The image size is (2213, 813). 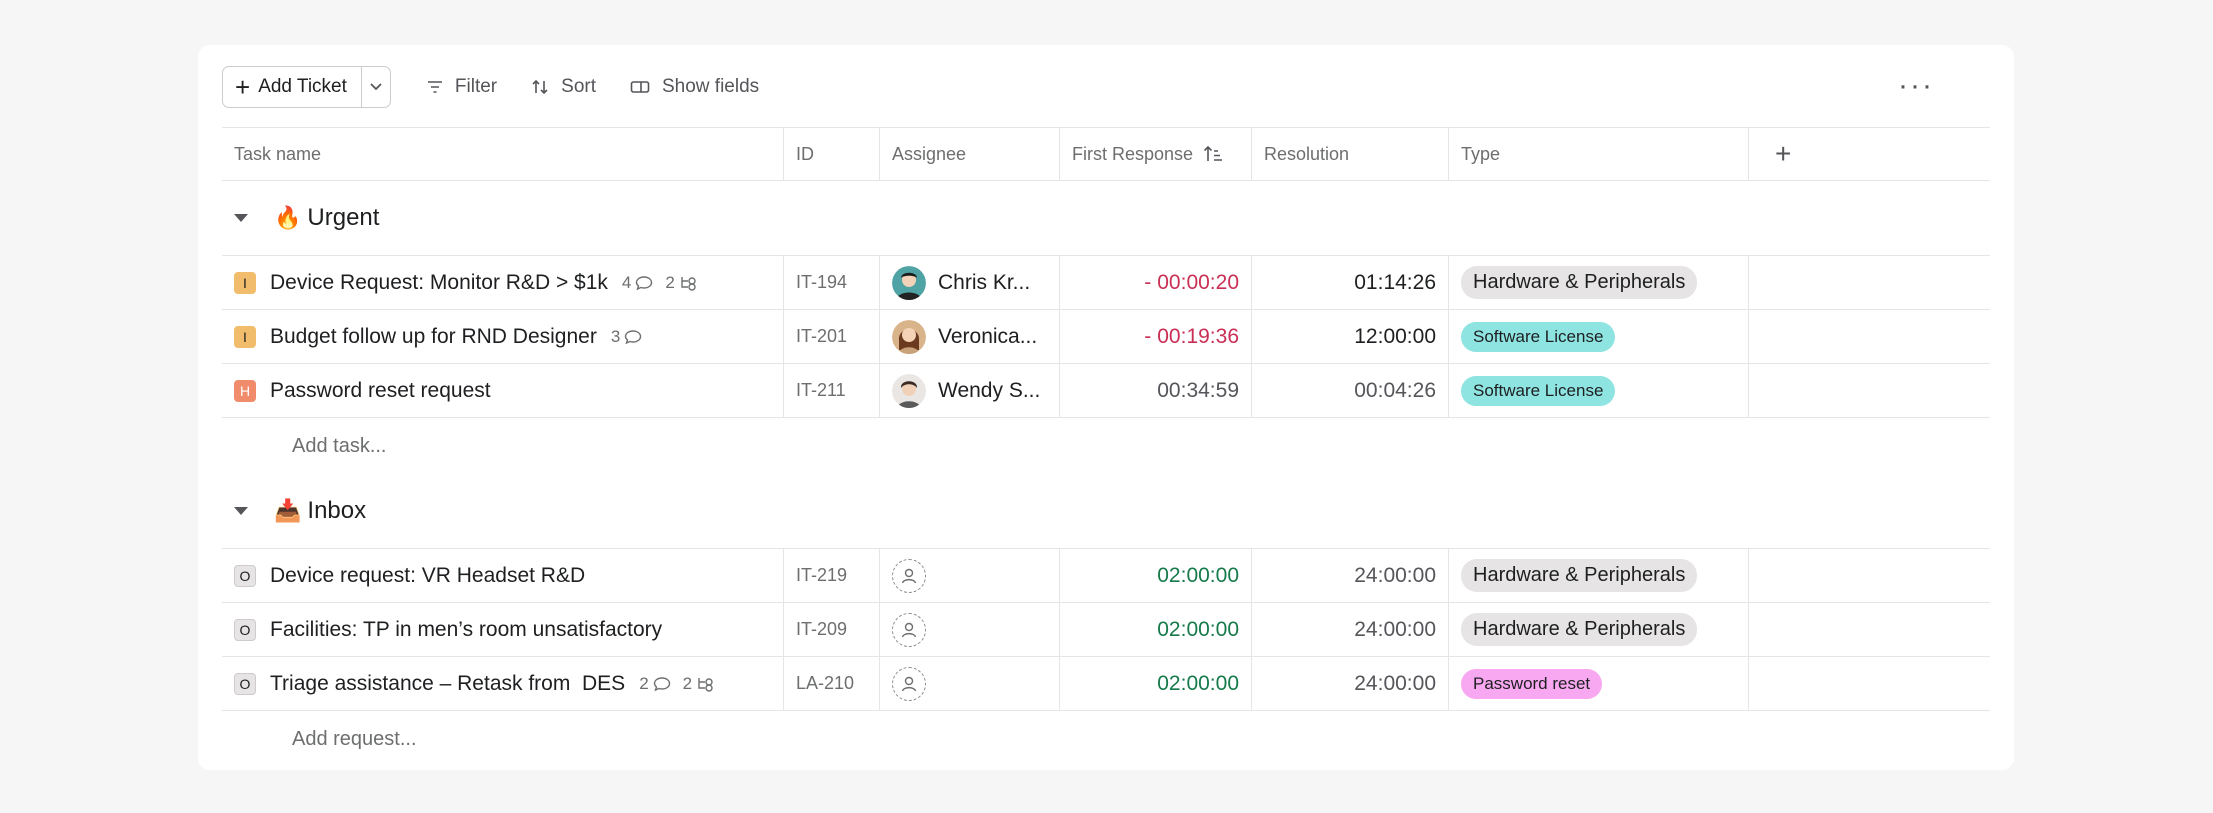 I want to click on task-name-cell: I Device Request: Monitor R&D > $1k 4 2, so click(x=503, y=282).